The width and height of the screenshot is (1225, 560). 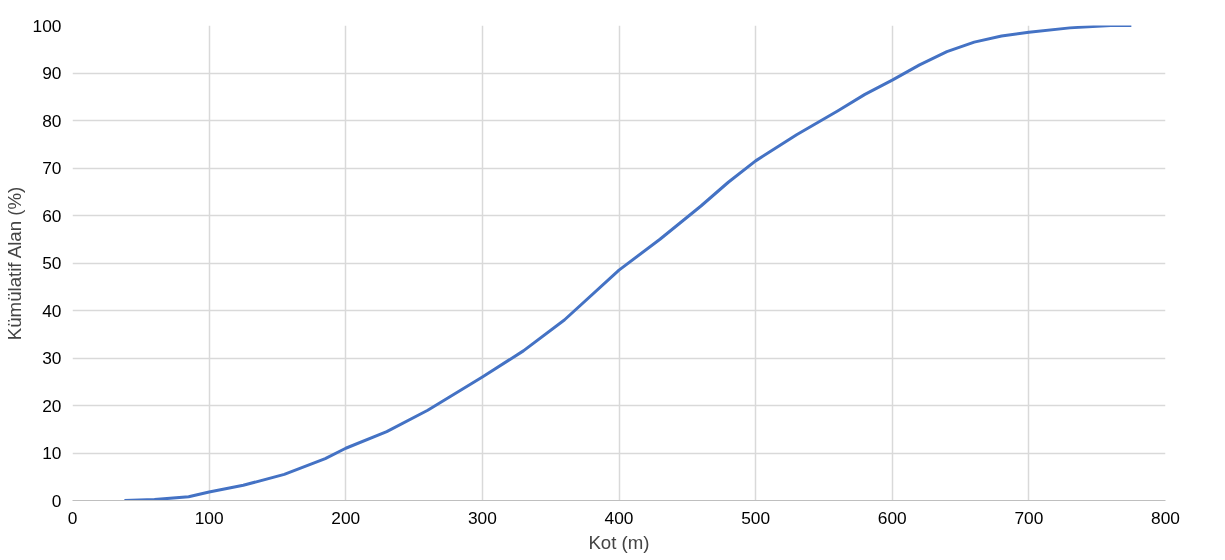 What do you see at coordinates (52, 310) in the screenshot?
I see `y-tick-label: 40` at bounding box center [52, 310].